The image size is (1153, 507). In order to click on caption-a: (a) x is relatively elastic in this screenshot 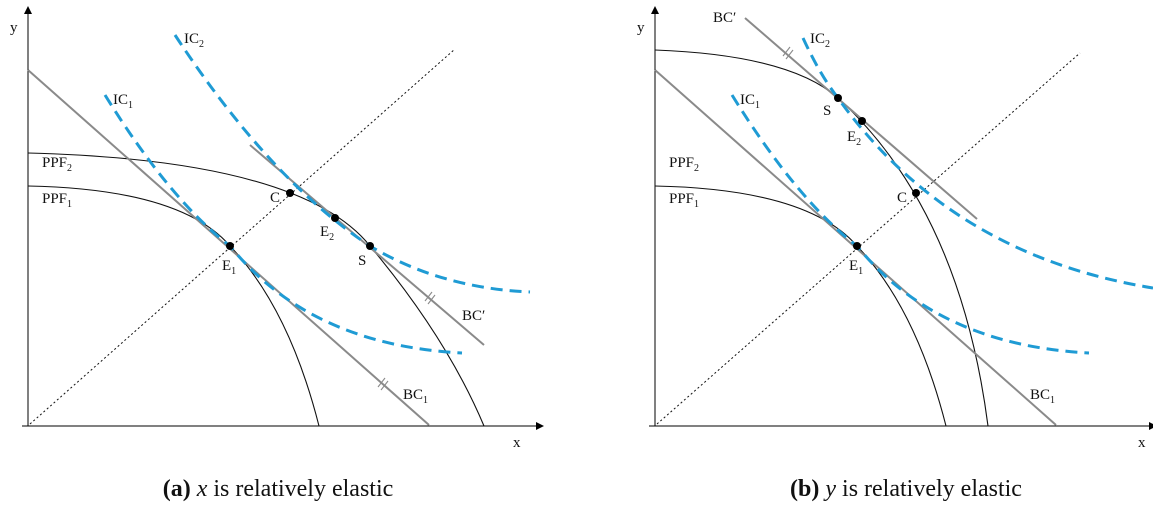, I will do `click(278, 489)`.